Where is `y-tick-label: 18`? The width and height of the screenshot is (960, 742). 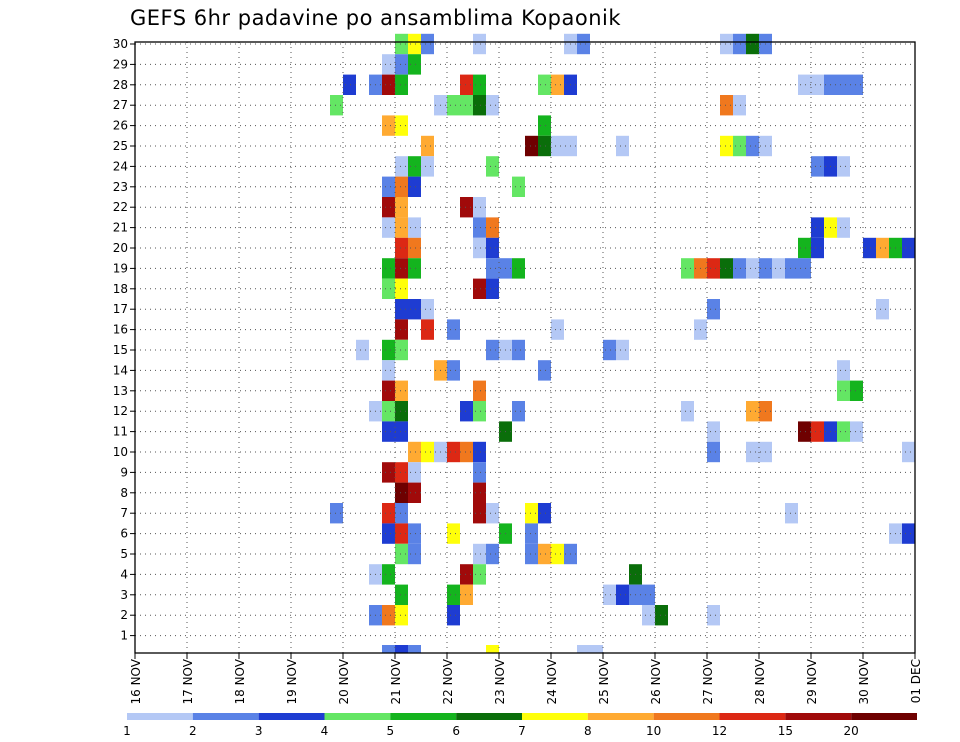
y-tick-label: 18 is located at coordinates (120, 289).